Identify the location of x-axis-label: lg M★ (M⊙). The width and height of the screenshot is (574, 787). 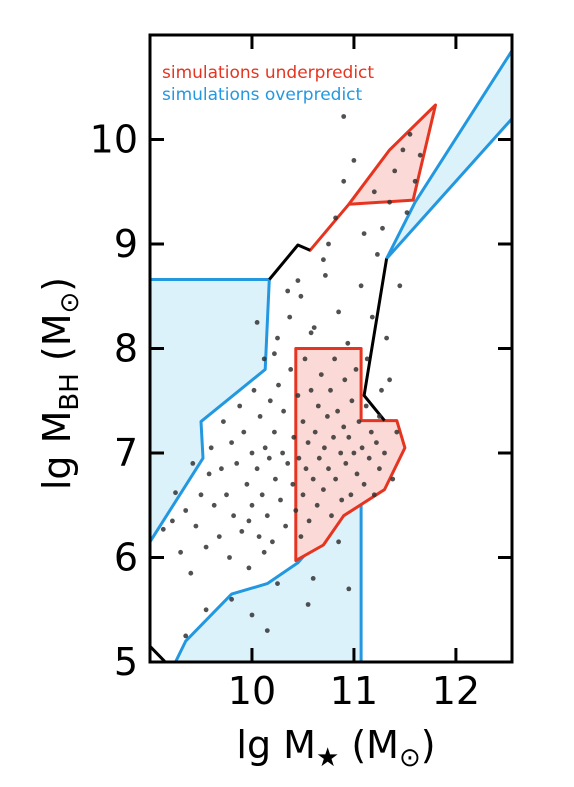
(335, 748).